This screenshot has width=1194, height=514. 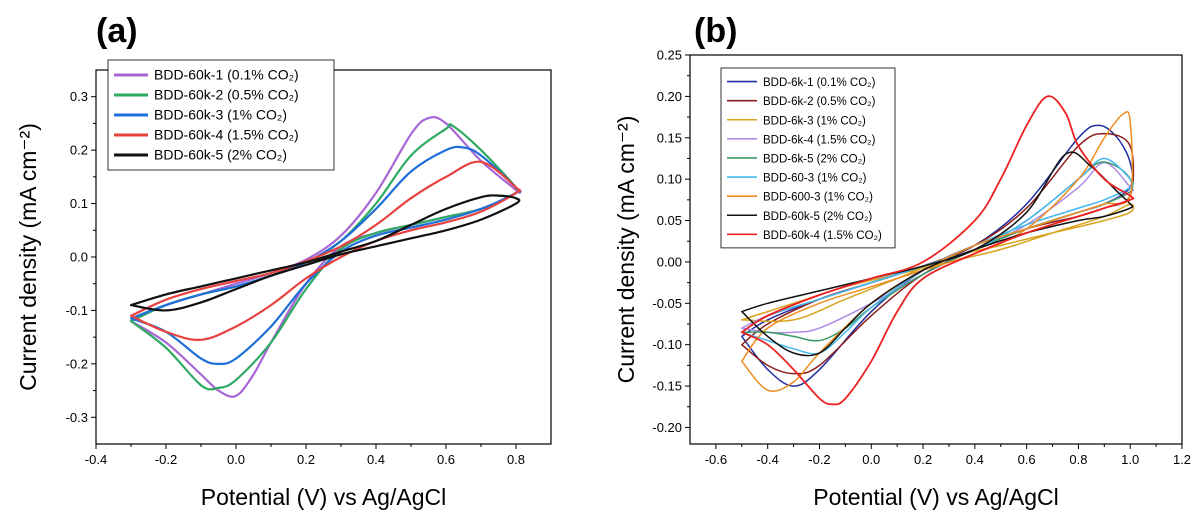 I want to click on legend-label: BDD-60-3 (1% CO₂), so click(x=815, y=179).